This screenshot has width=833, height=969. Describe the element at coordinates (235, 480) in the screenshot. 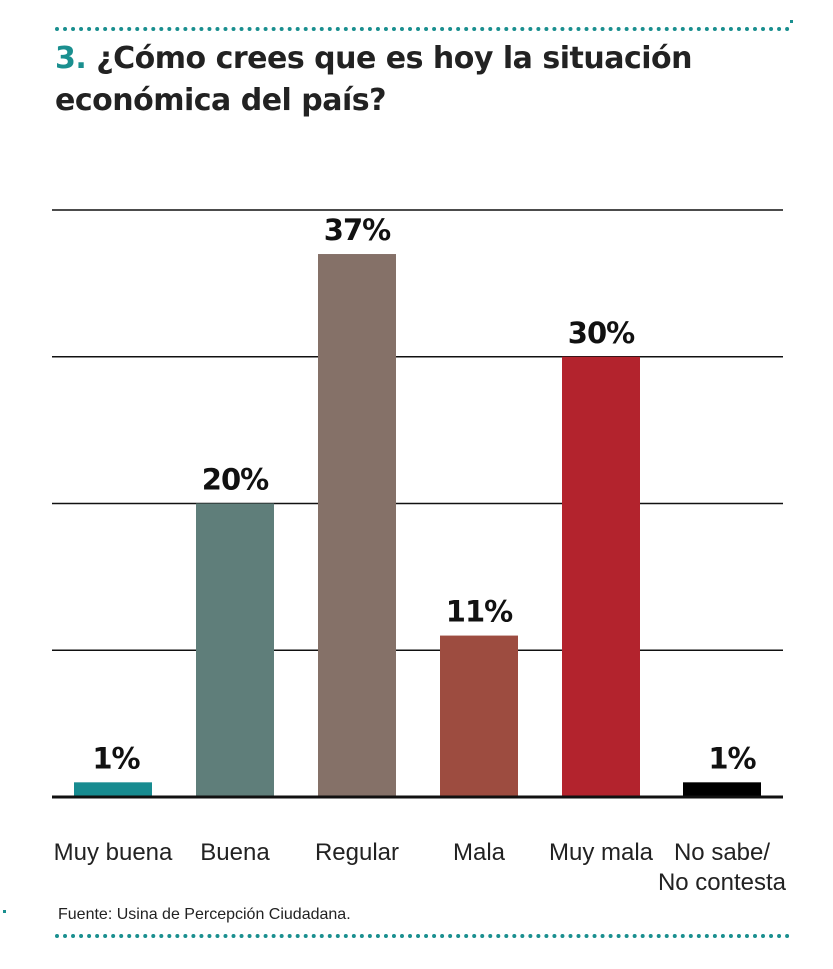

I see `data-label: 20%` at that location.